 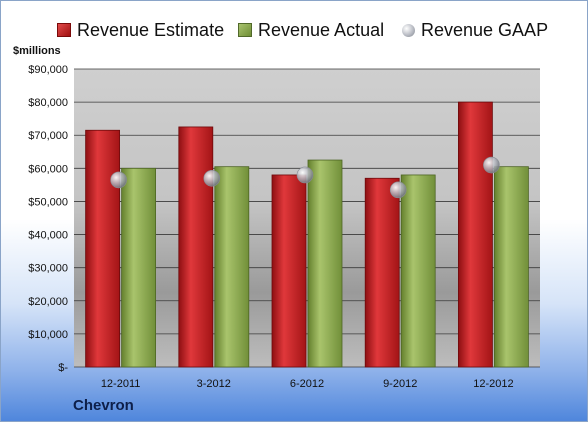 What do you see at coordinates (485, 29) in the screenshot?
I see `legend-label-gaap: Revenue GAAP` at bounding box center [485, 29].